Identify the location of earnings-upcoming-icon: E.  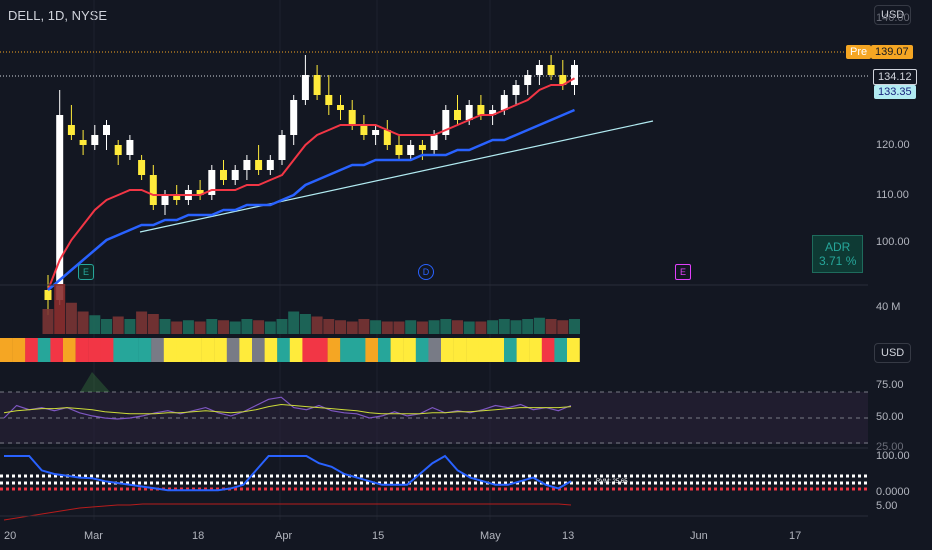
(683, 272).